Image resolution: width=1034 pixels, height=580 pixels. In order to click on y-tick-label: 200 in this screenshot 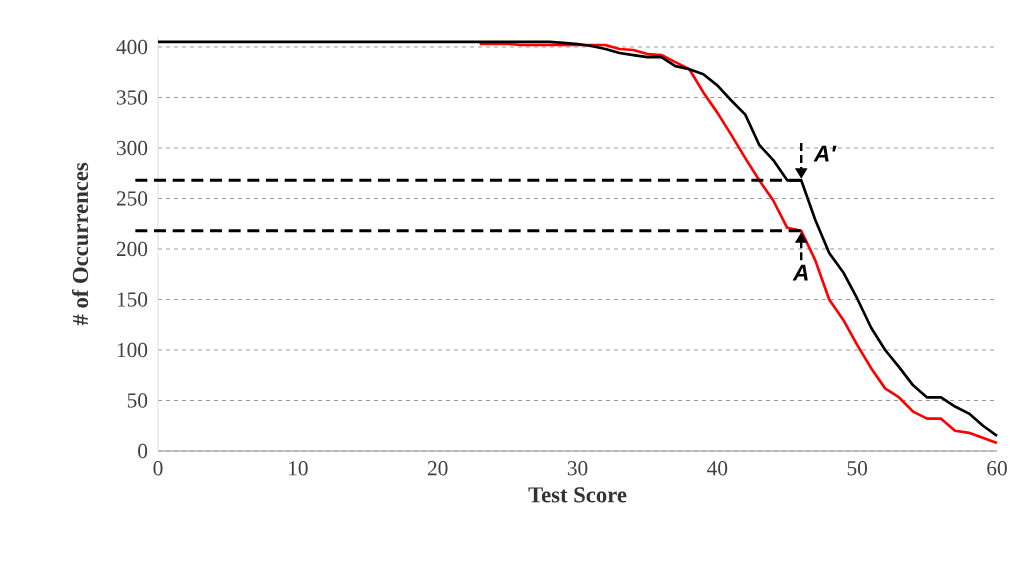, I will do `click(132, 249)`.